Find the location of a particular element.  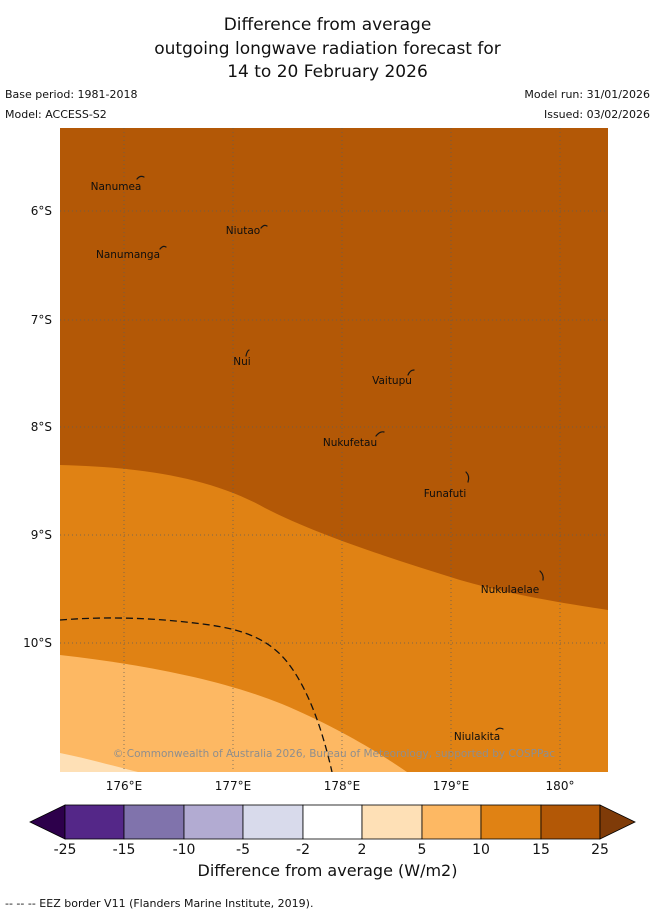

island-mark-nukulaelae is located at coordinates (541, 575).